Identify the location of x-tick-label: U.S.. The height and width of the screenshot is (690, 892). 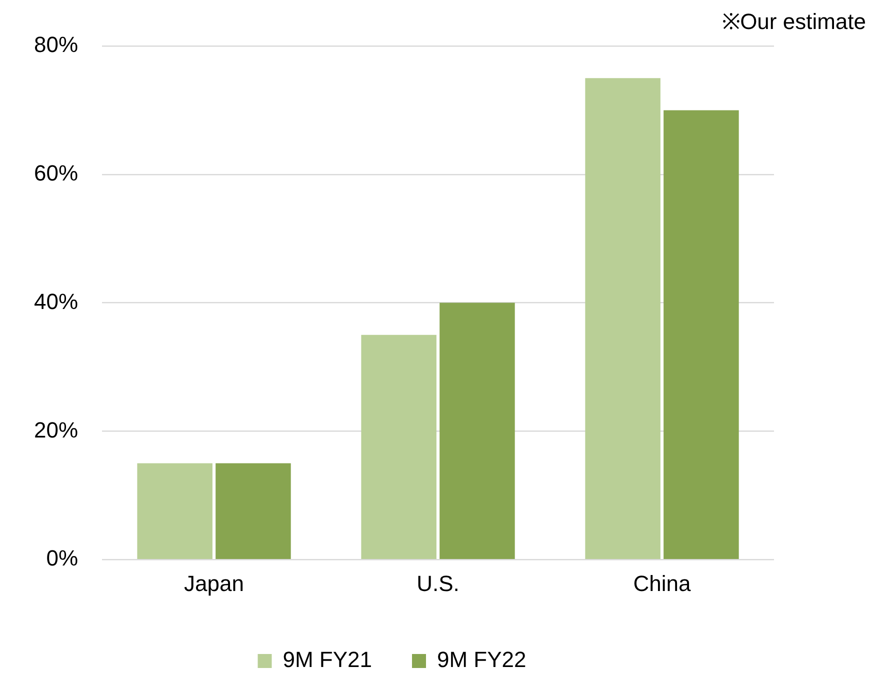
(438, 583).